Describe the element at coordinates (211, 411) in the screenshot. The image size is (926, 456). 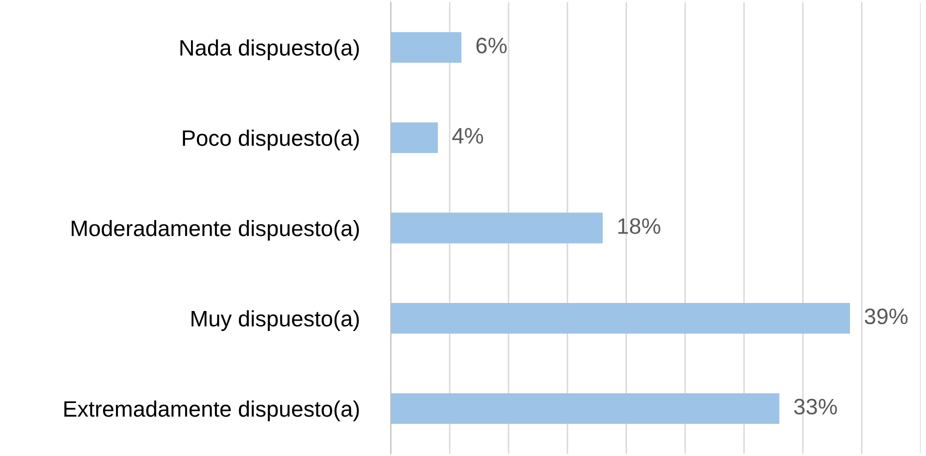
I see `y-tick-label: Extremadamente dispuesto(a)` at that location.